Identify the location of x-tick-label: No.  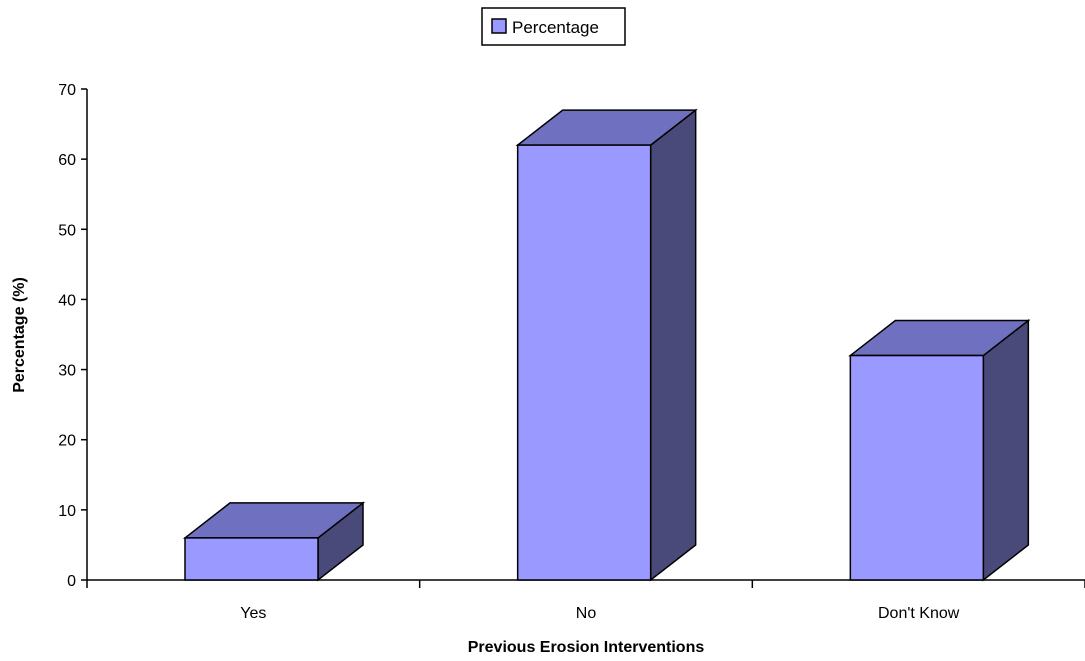
(586, 613).